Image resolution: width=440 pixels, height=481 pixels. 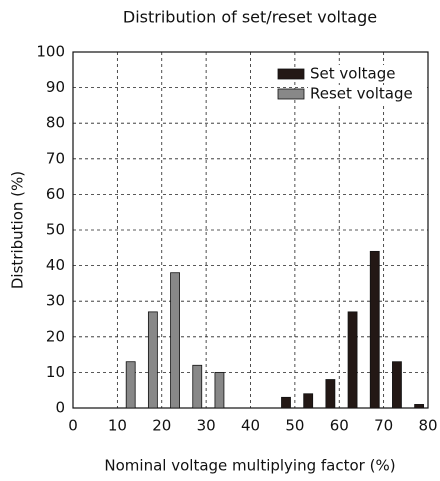 I want to click on x-axis-label: Nominal voltage multiplying factor (%), so click(x=249, y=466).